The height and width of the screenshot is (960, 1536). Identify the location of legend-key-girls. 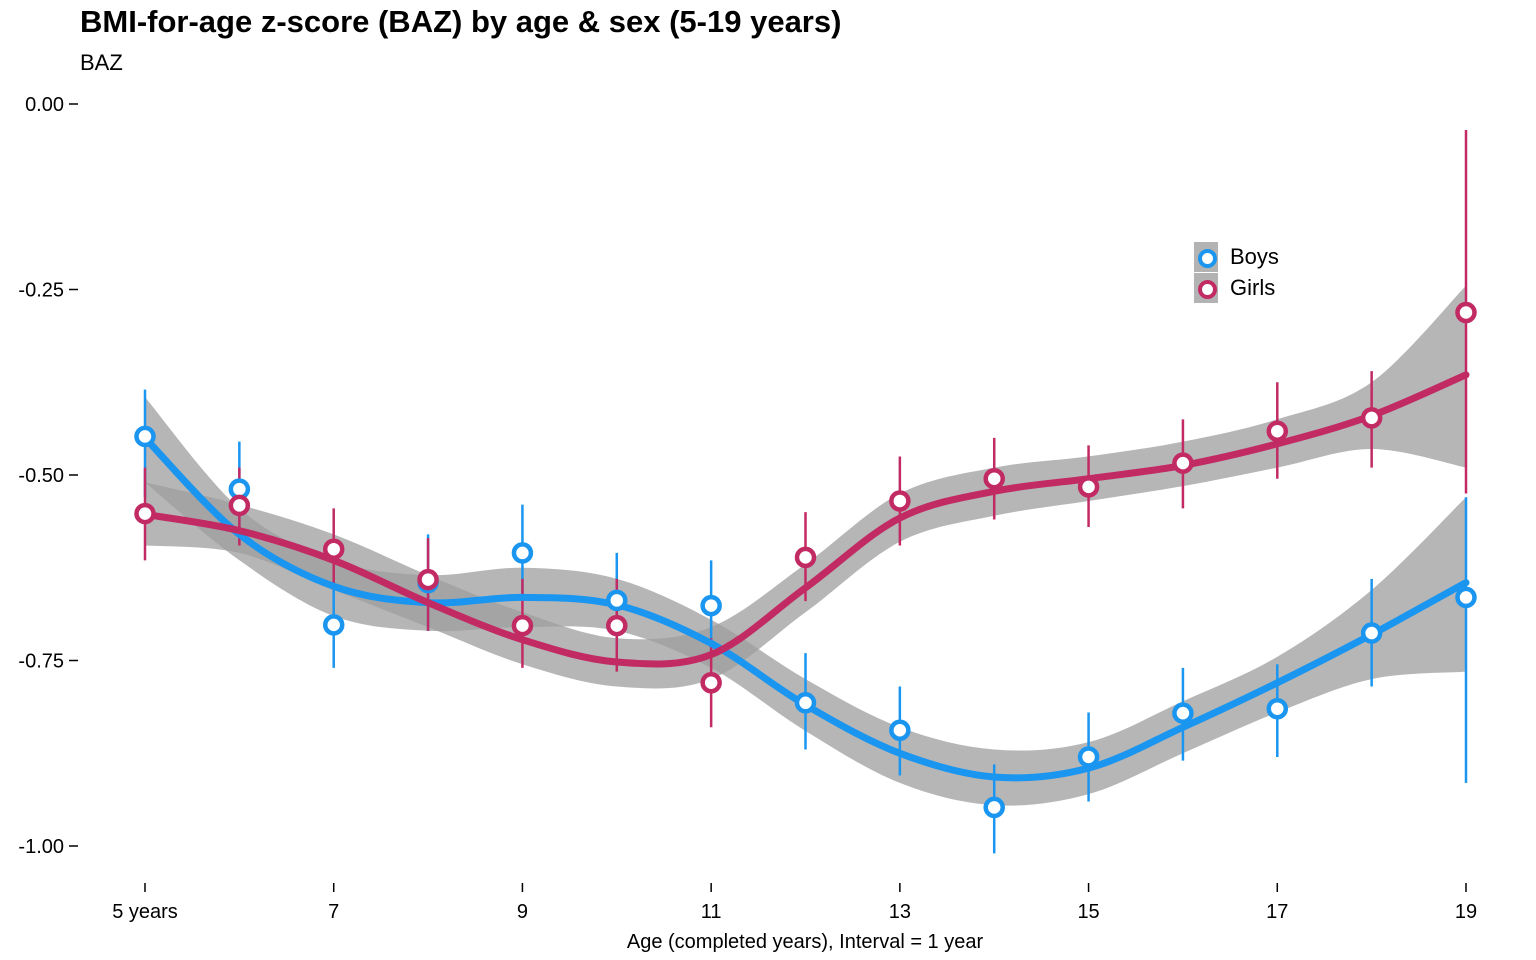
(1206, 287).